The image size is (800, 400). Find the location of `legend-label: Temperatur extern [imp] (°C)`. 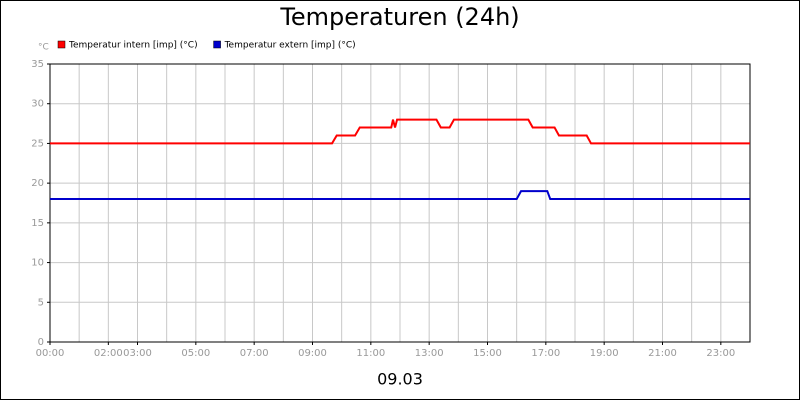

legend-label: Temperatur extern [imp] (°C) is located at coordinates (290, 46).